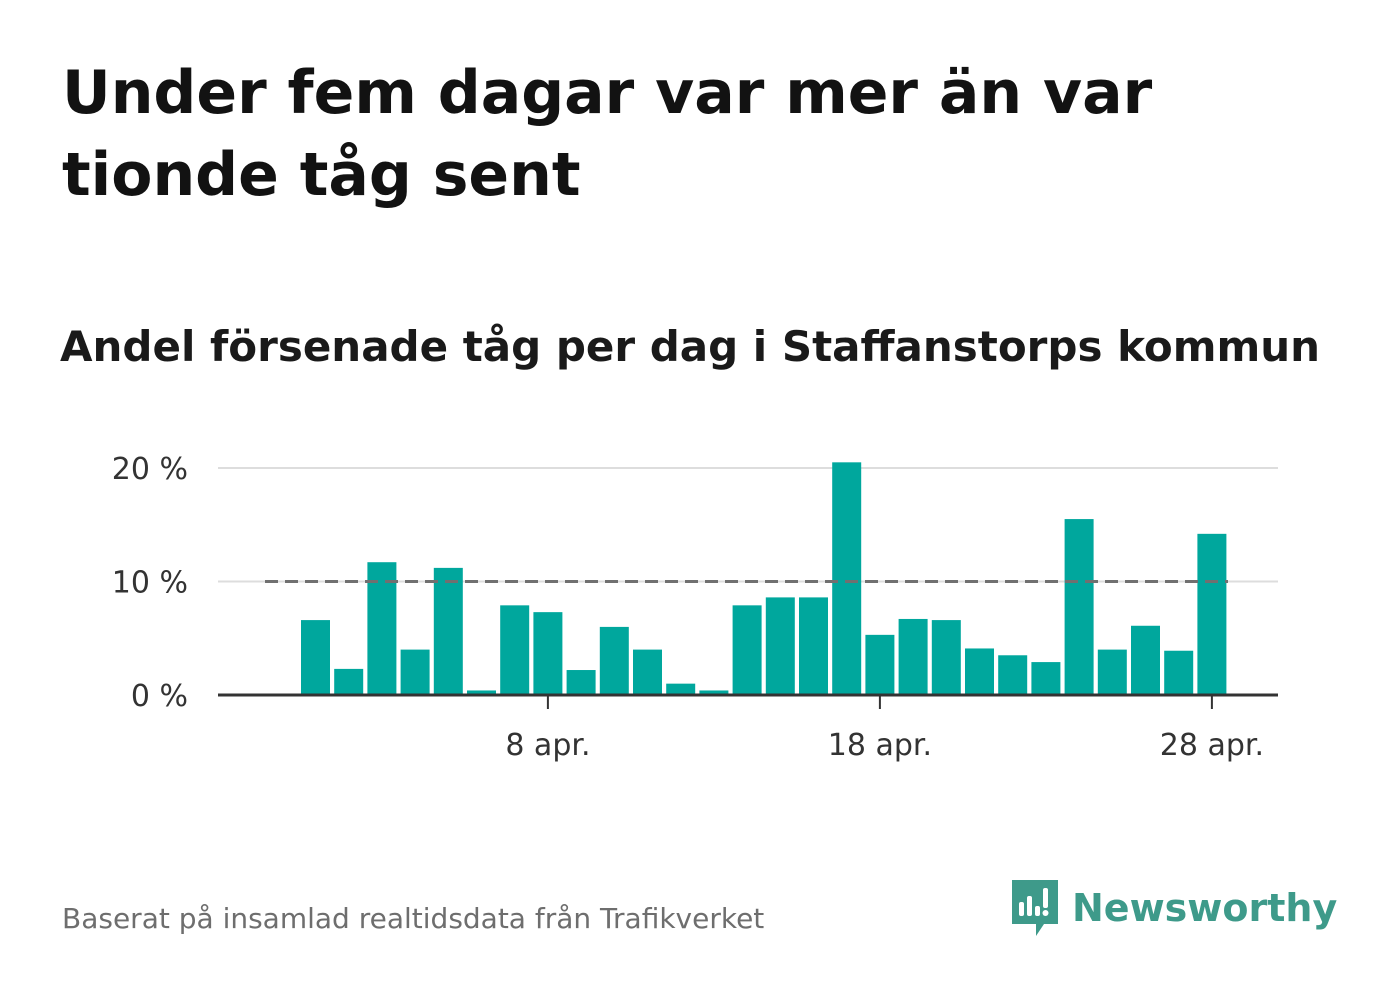 The height and width of the screenshot is (999, 1382). Describe the element at coordinates (1035, 908) in the screenshot. I see `newsworthy-logo-icon` at that location.